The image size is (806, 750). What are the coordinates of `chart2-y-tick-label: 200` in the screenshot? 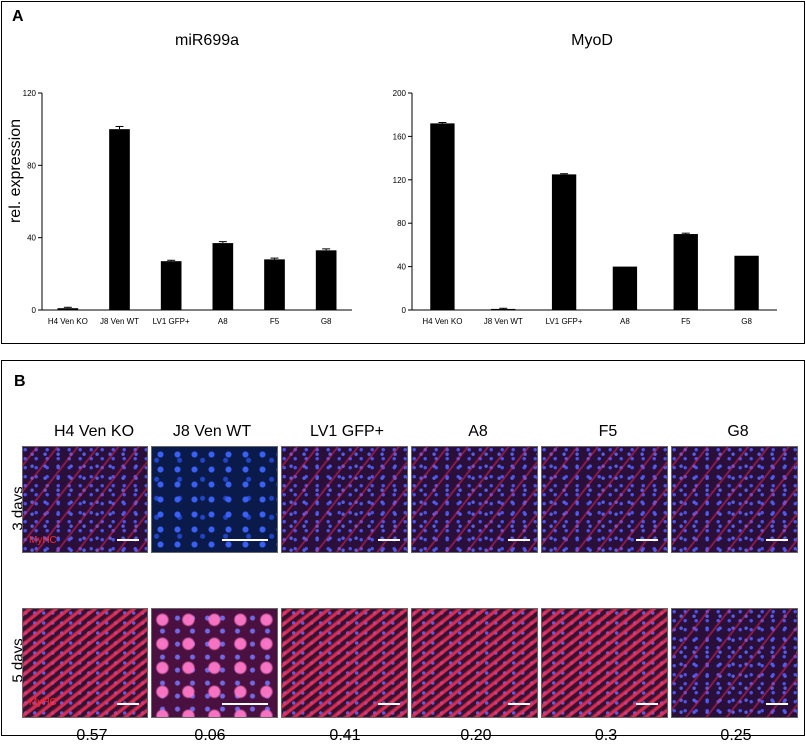 It's located at (400, 93).